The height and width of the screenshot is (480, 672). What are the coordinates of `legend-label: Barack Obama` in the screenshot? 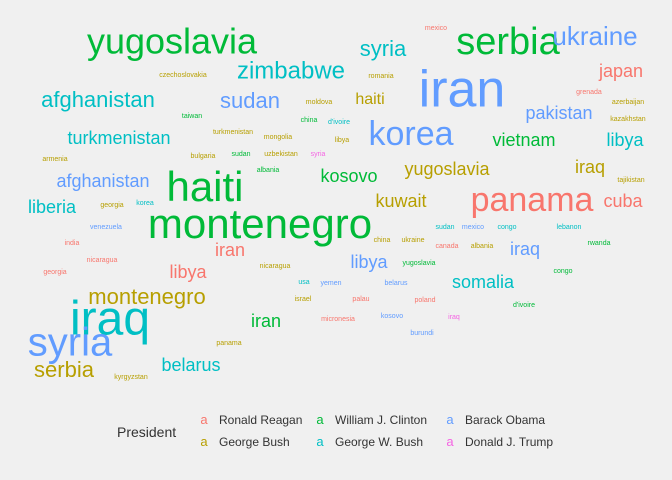 It's located at (505, 419).